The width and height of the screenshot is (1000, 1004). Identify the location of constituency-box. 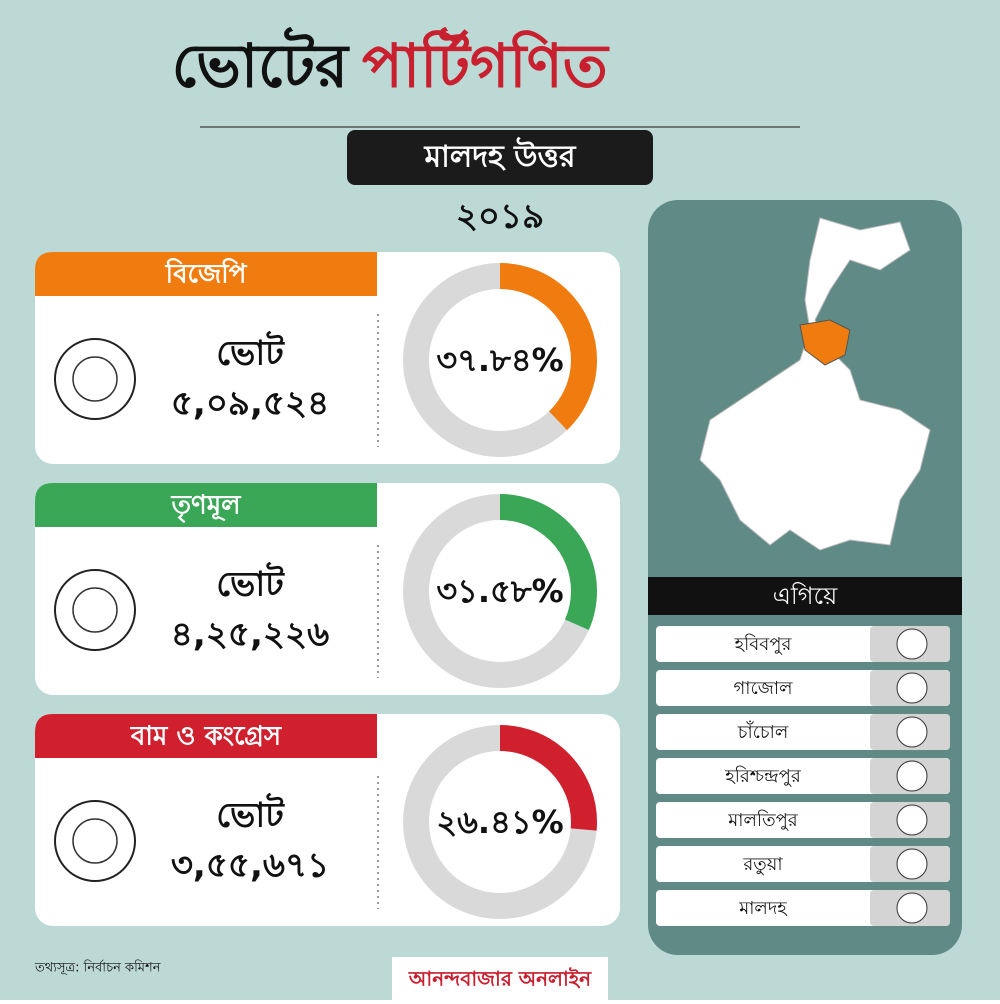
(500, 157).